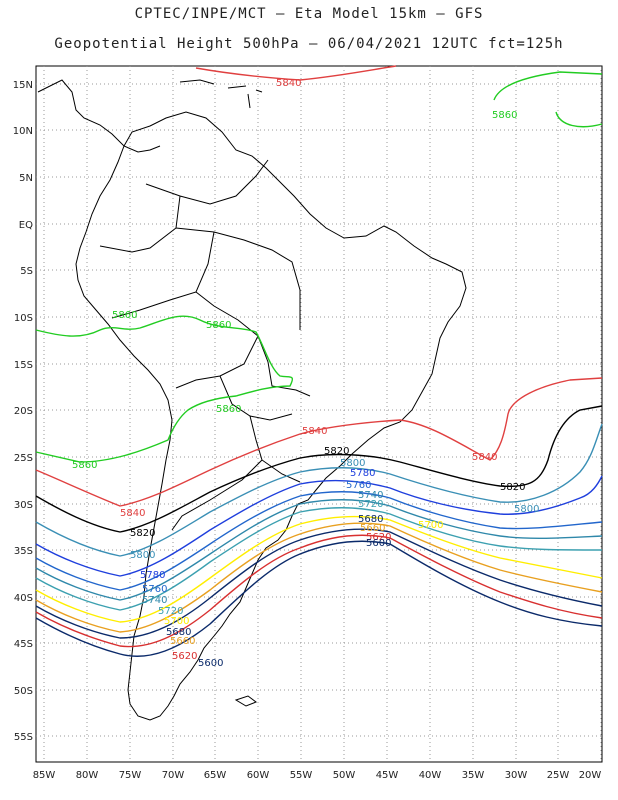 Image resolution: width=618 pixels, height=800 pixels. Describe the element at coordinates (309, 14) in the screenshot. I see `map-title: CPTEC/INPE/MCT – Eta Model 15km – GFS` at that location.